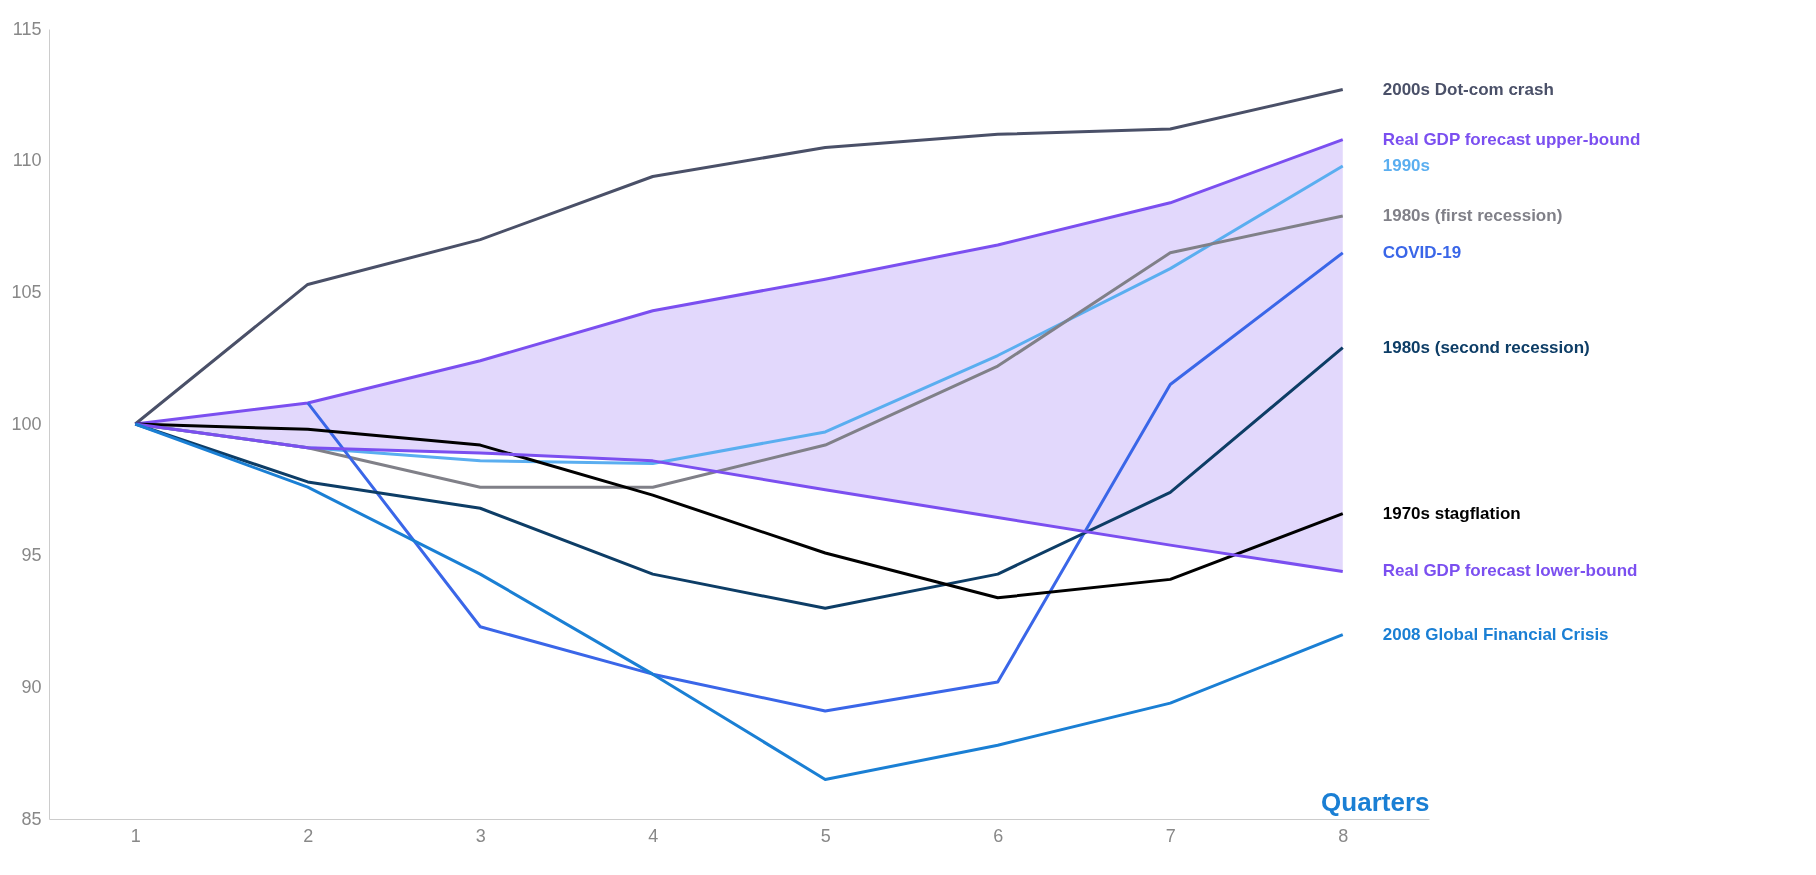  What do you see at coordinates (1472, 215) in the screenshot?
I see `text: 1980s (first recession)` at bounding box center [1472, 215].